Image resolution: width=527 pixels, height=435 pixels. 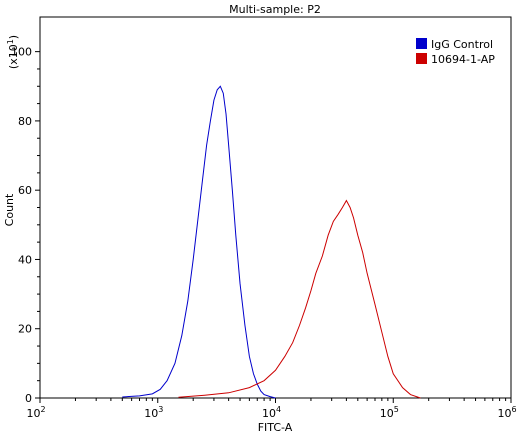 What do you see at coordinates (463, 59) in the screenshot?
I see `legend-label-10694-1-ap: 10694-1-AP` at bounding box center [463, 59].